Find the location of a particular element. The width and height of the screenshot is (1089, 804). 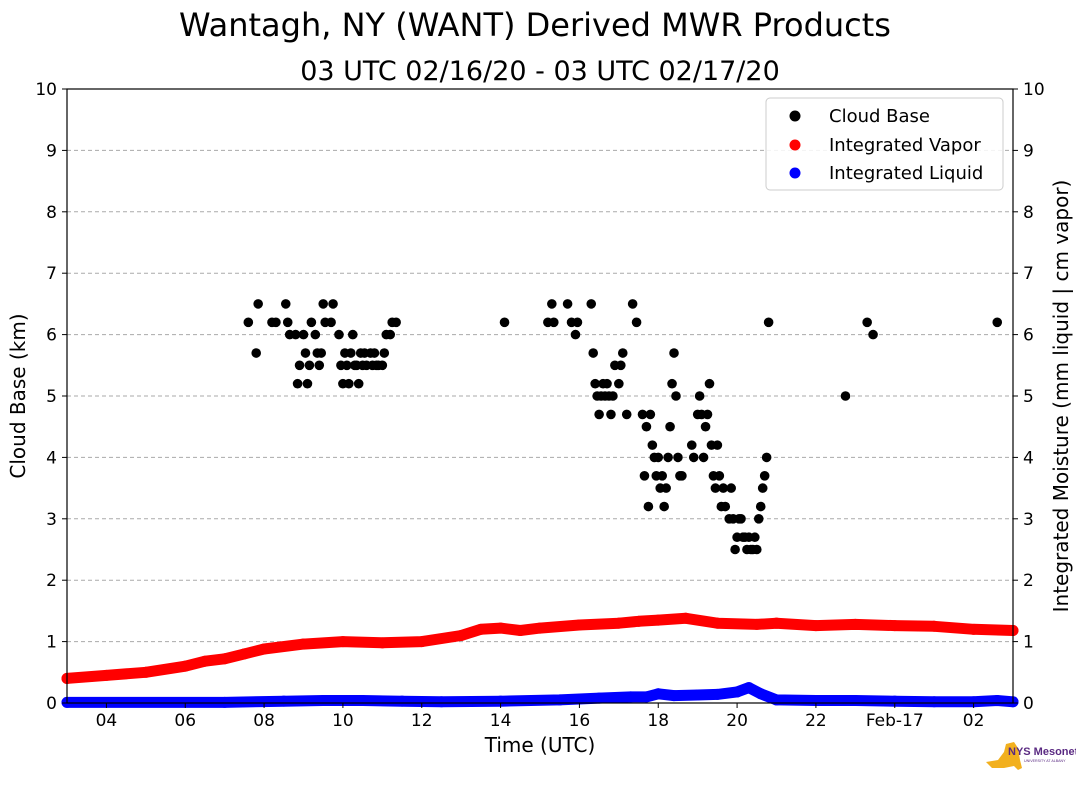

right-y-axis: 0 1 2 3 4 5 6 7 8 9 10 is located at coordinates (1029, 397).